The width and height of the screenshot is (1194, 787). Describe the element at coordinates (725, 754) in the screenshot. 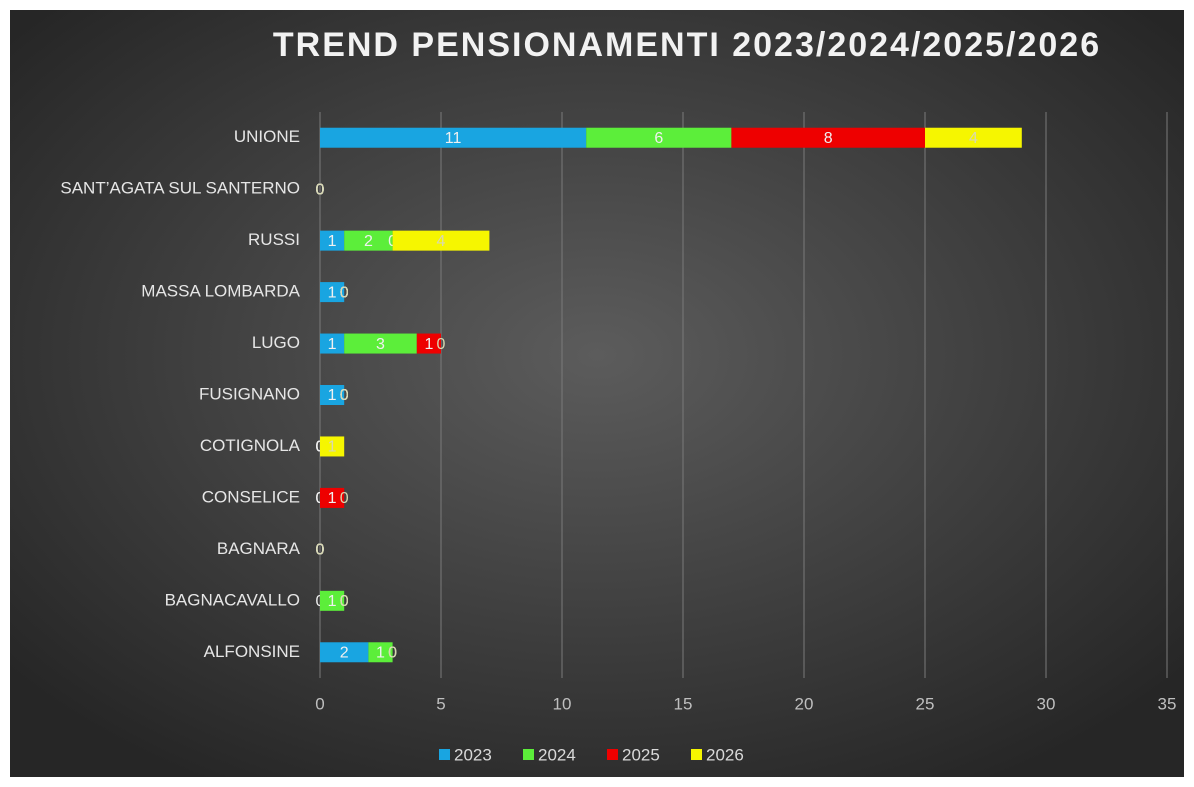

I see `legend-label: 2026` at that location.